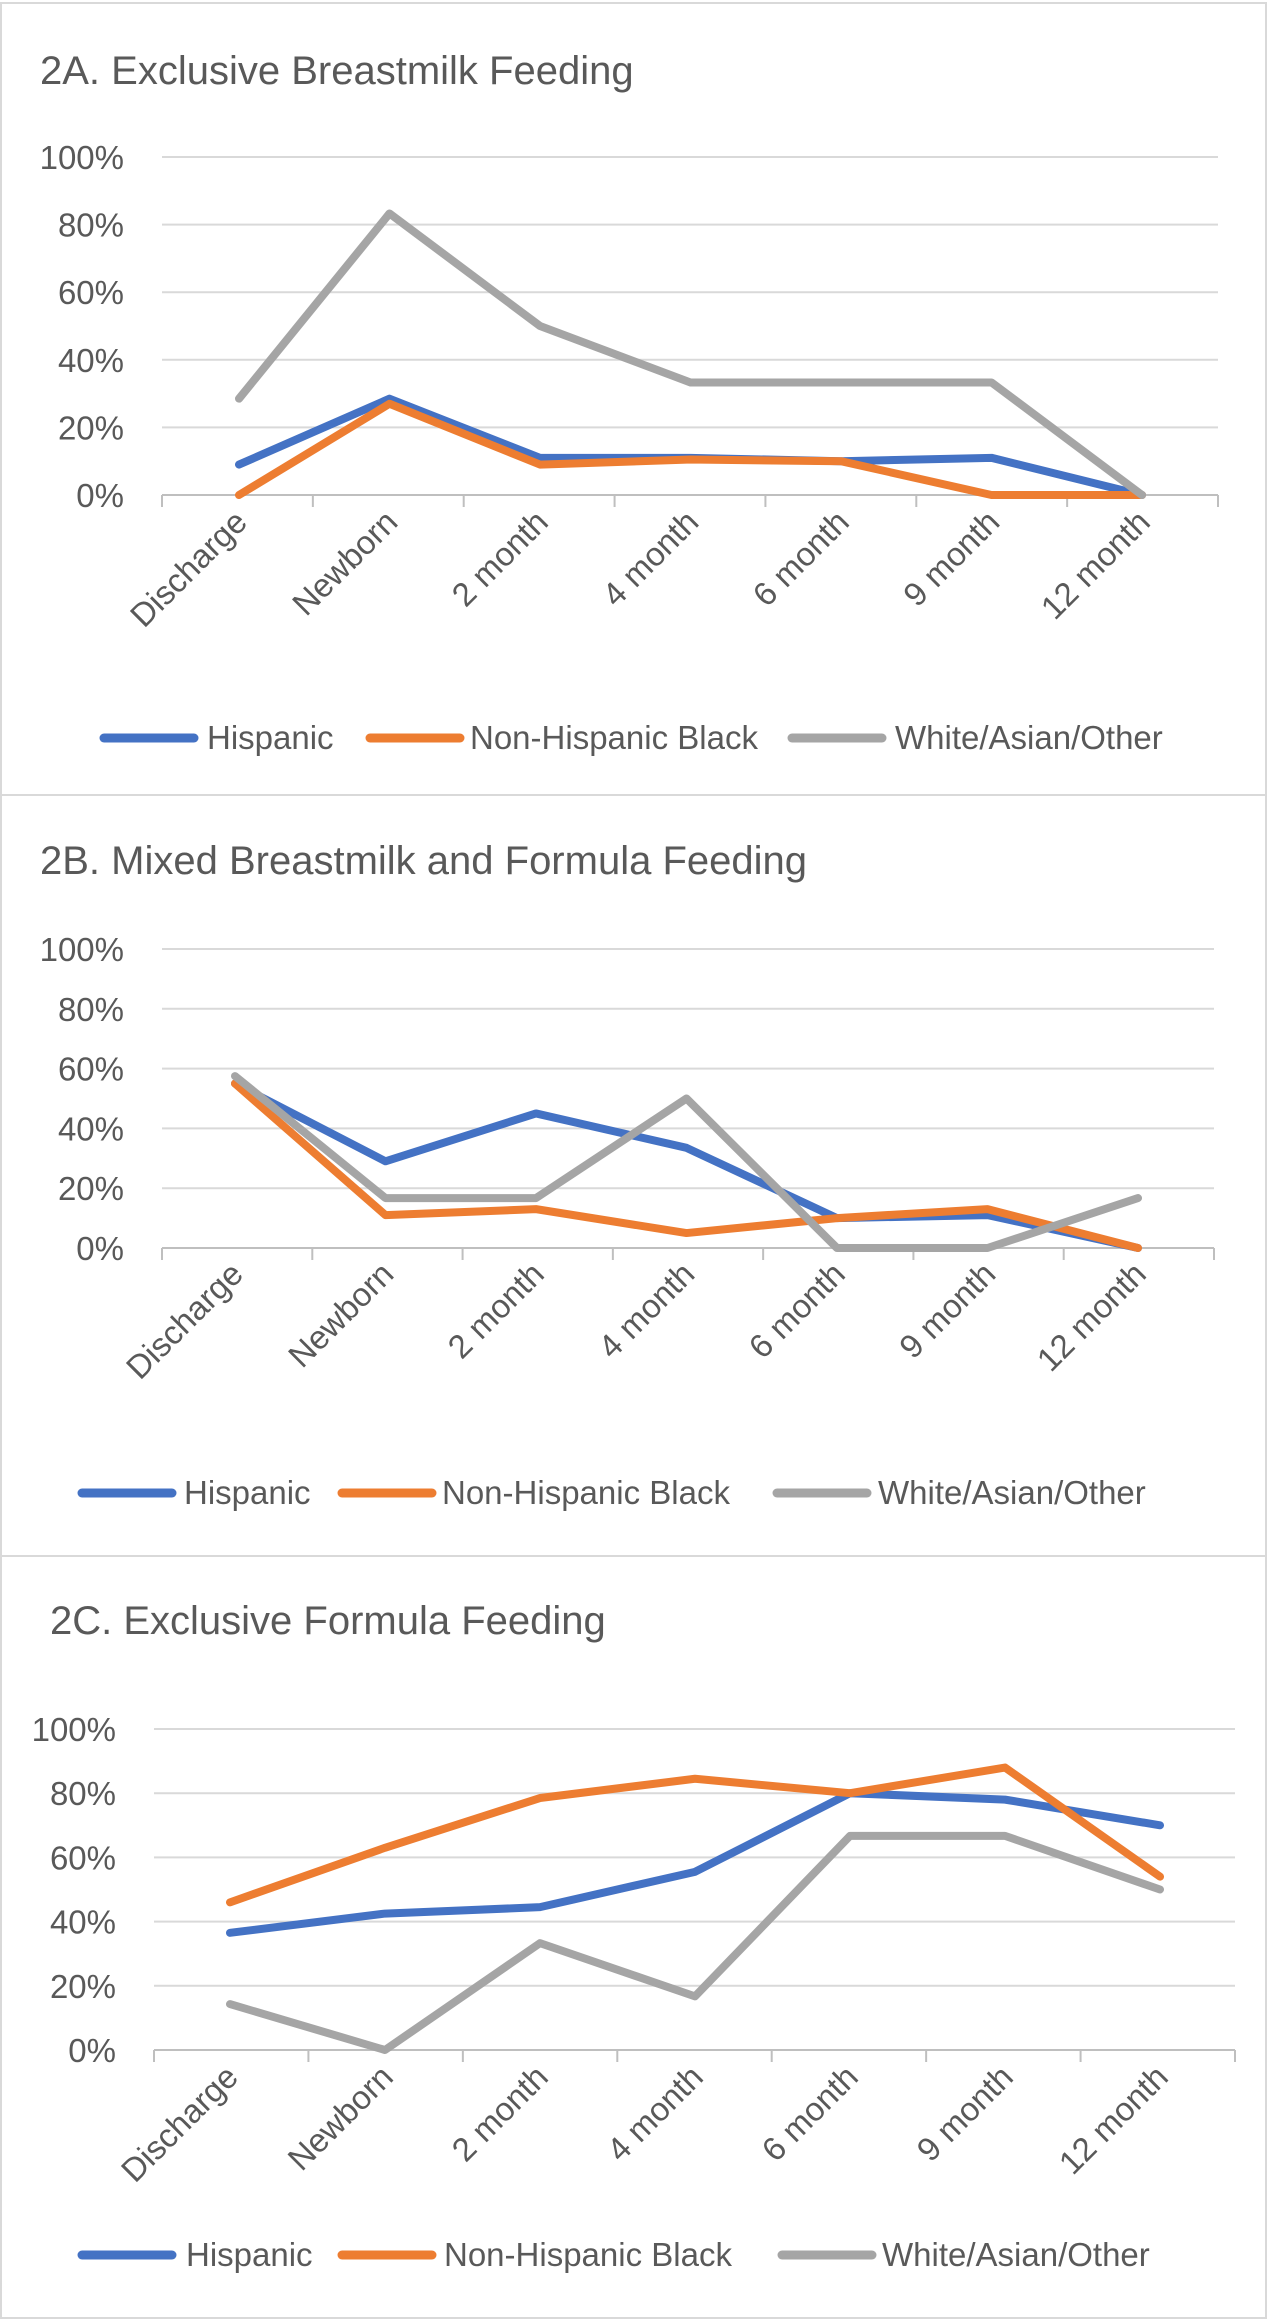  I want to click on chart-title: 2C. Exclusive Formula Feeding, so click(328, 1621).